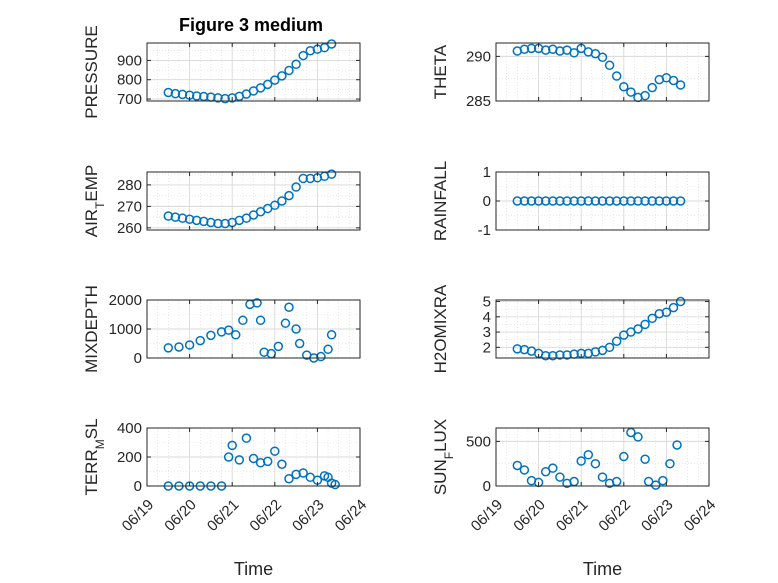  What do you see at coordinates (443, 457) in the screenshot?
I see `y-axis-label: SUNFLUX` at bounding box center [443, 457].